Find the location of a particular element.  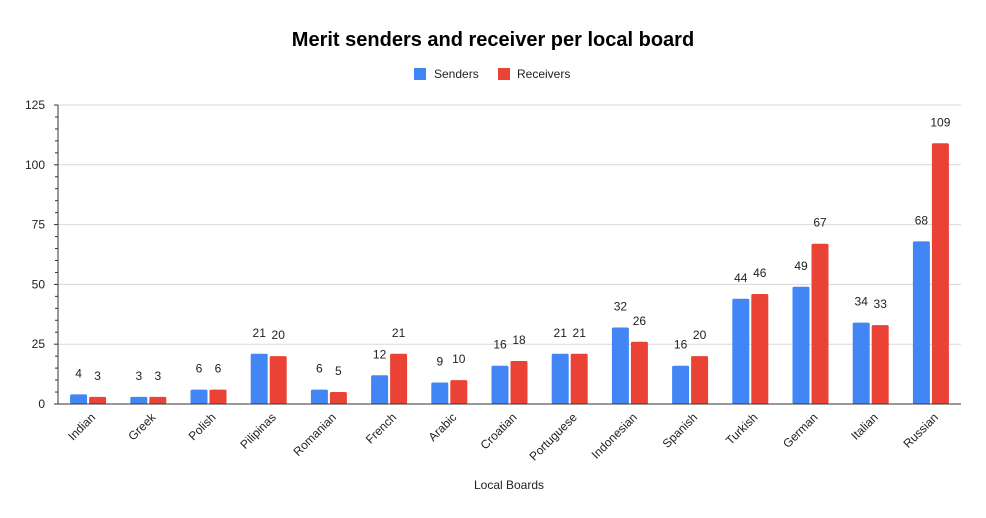

data-label-receivers-french: 21 is located at coordinates (399, 333).